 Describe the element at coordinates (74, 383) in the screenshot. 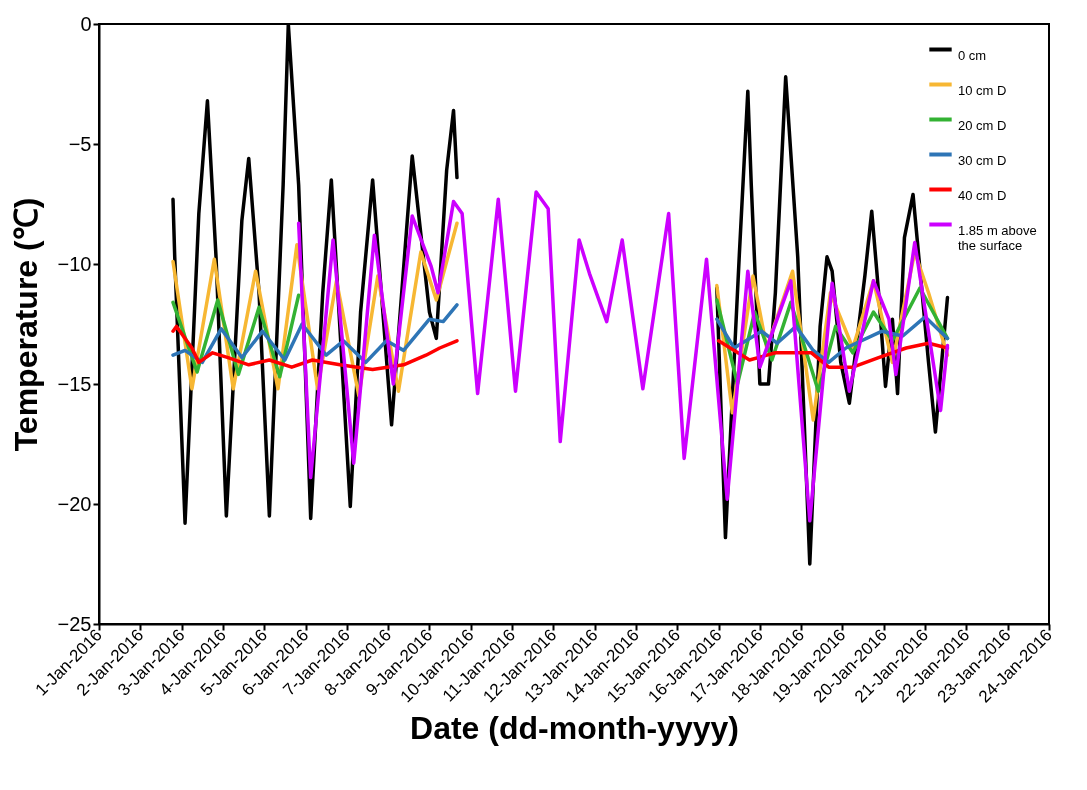

I see `y-tick-label: −15` at that location.